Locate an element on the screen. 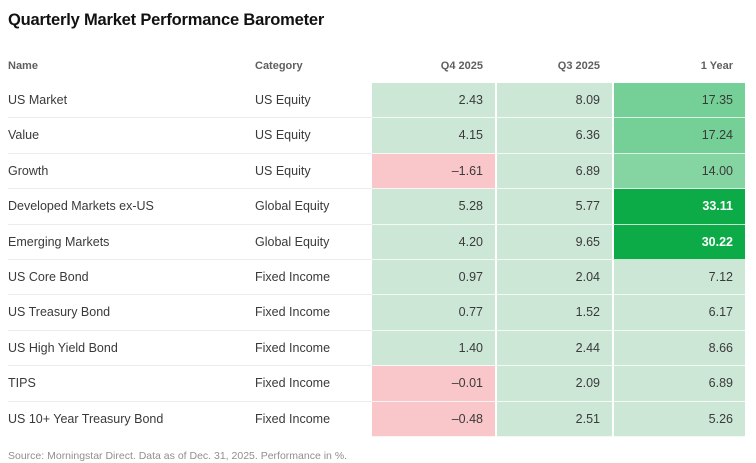 The width and height of the screenshot is (756, 463). name-cell: US 10+ Year Treasury Bond is located at coordinates (86, 418).